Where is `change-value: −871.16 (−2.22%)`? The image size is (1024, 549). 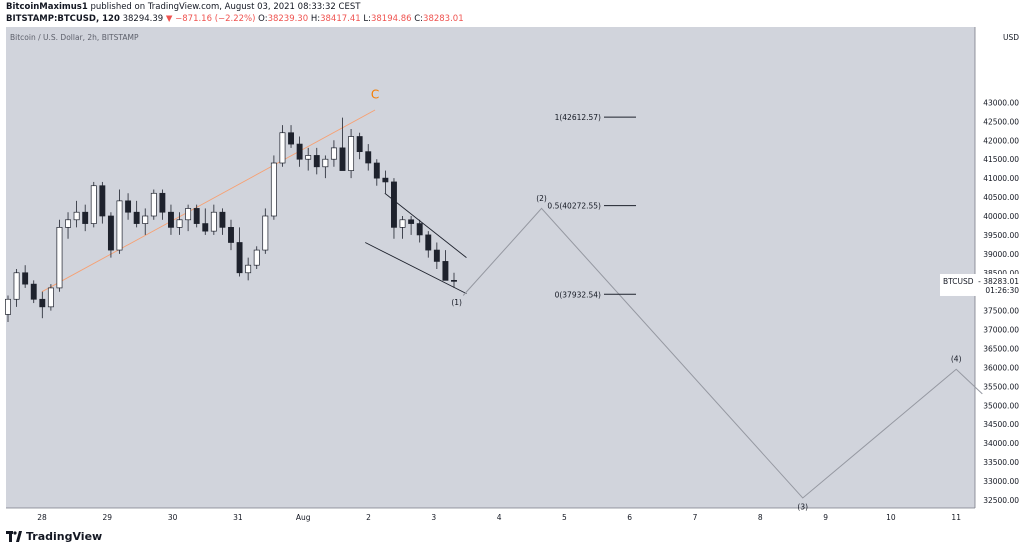
change-value: −871.16 (−2.22%) is located at coordinates (215, 19).